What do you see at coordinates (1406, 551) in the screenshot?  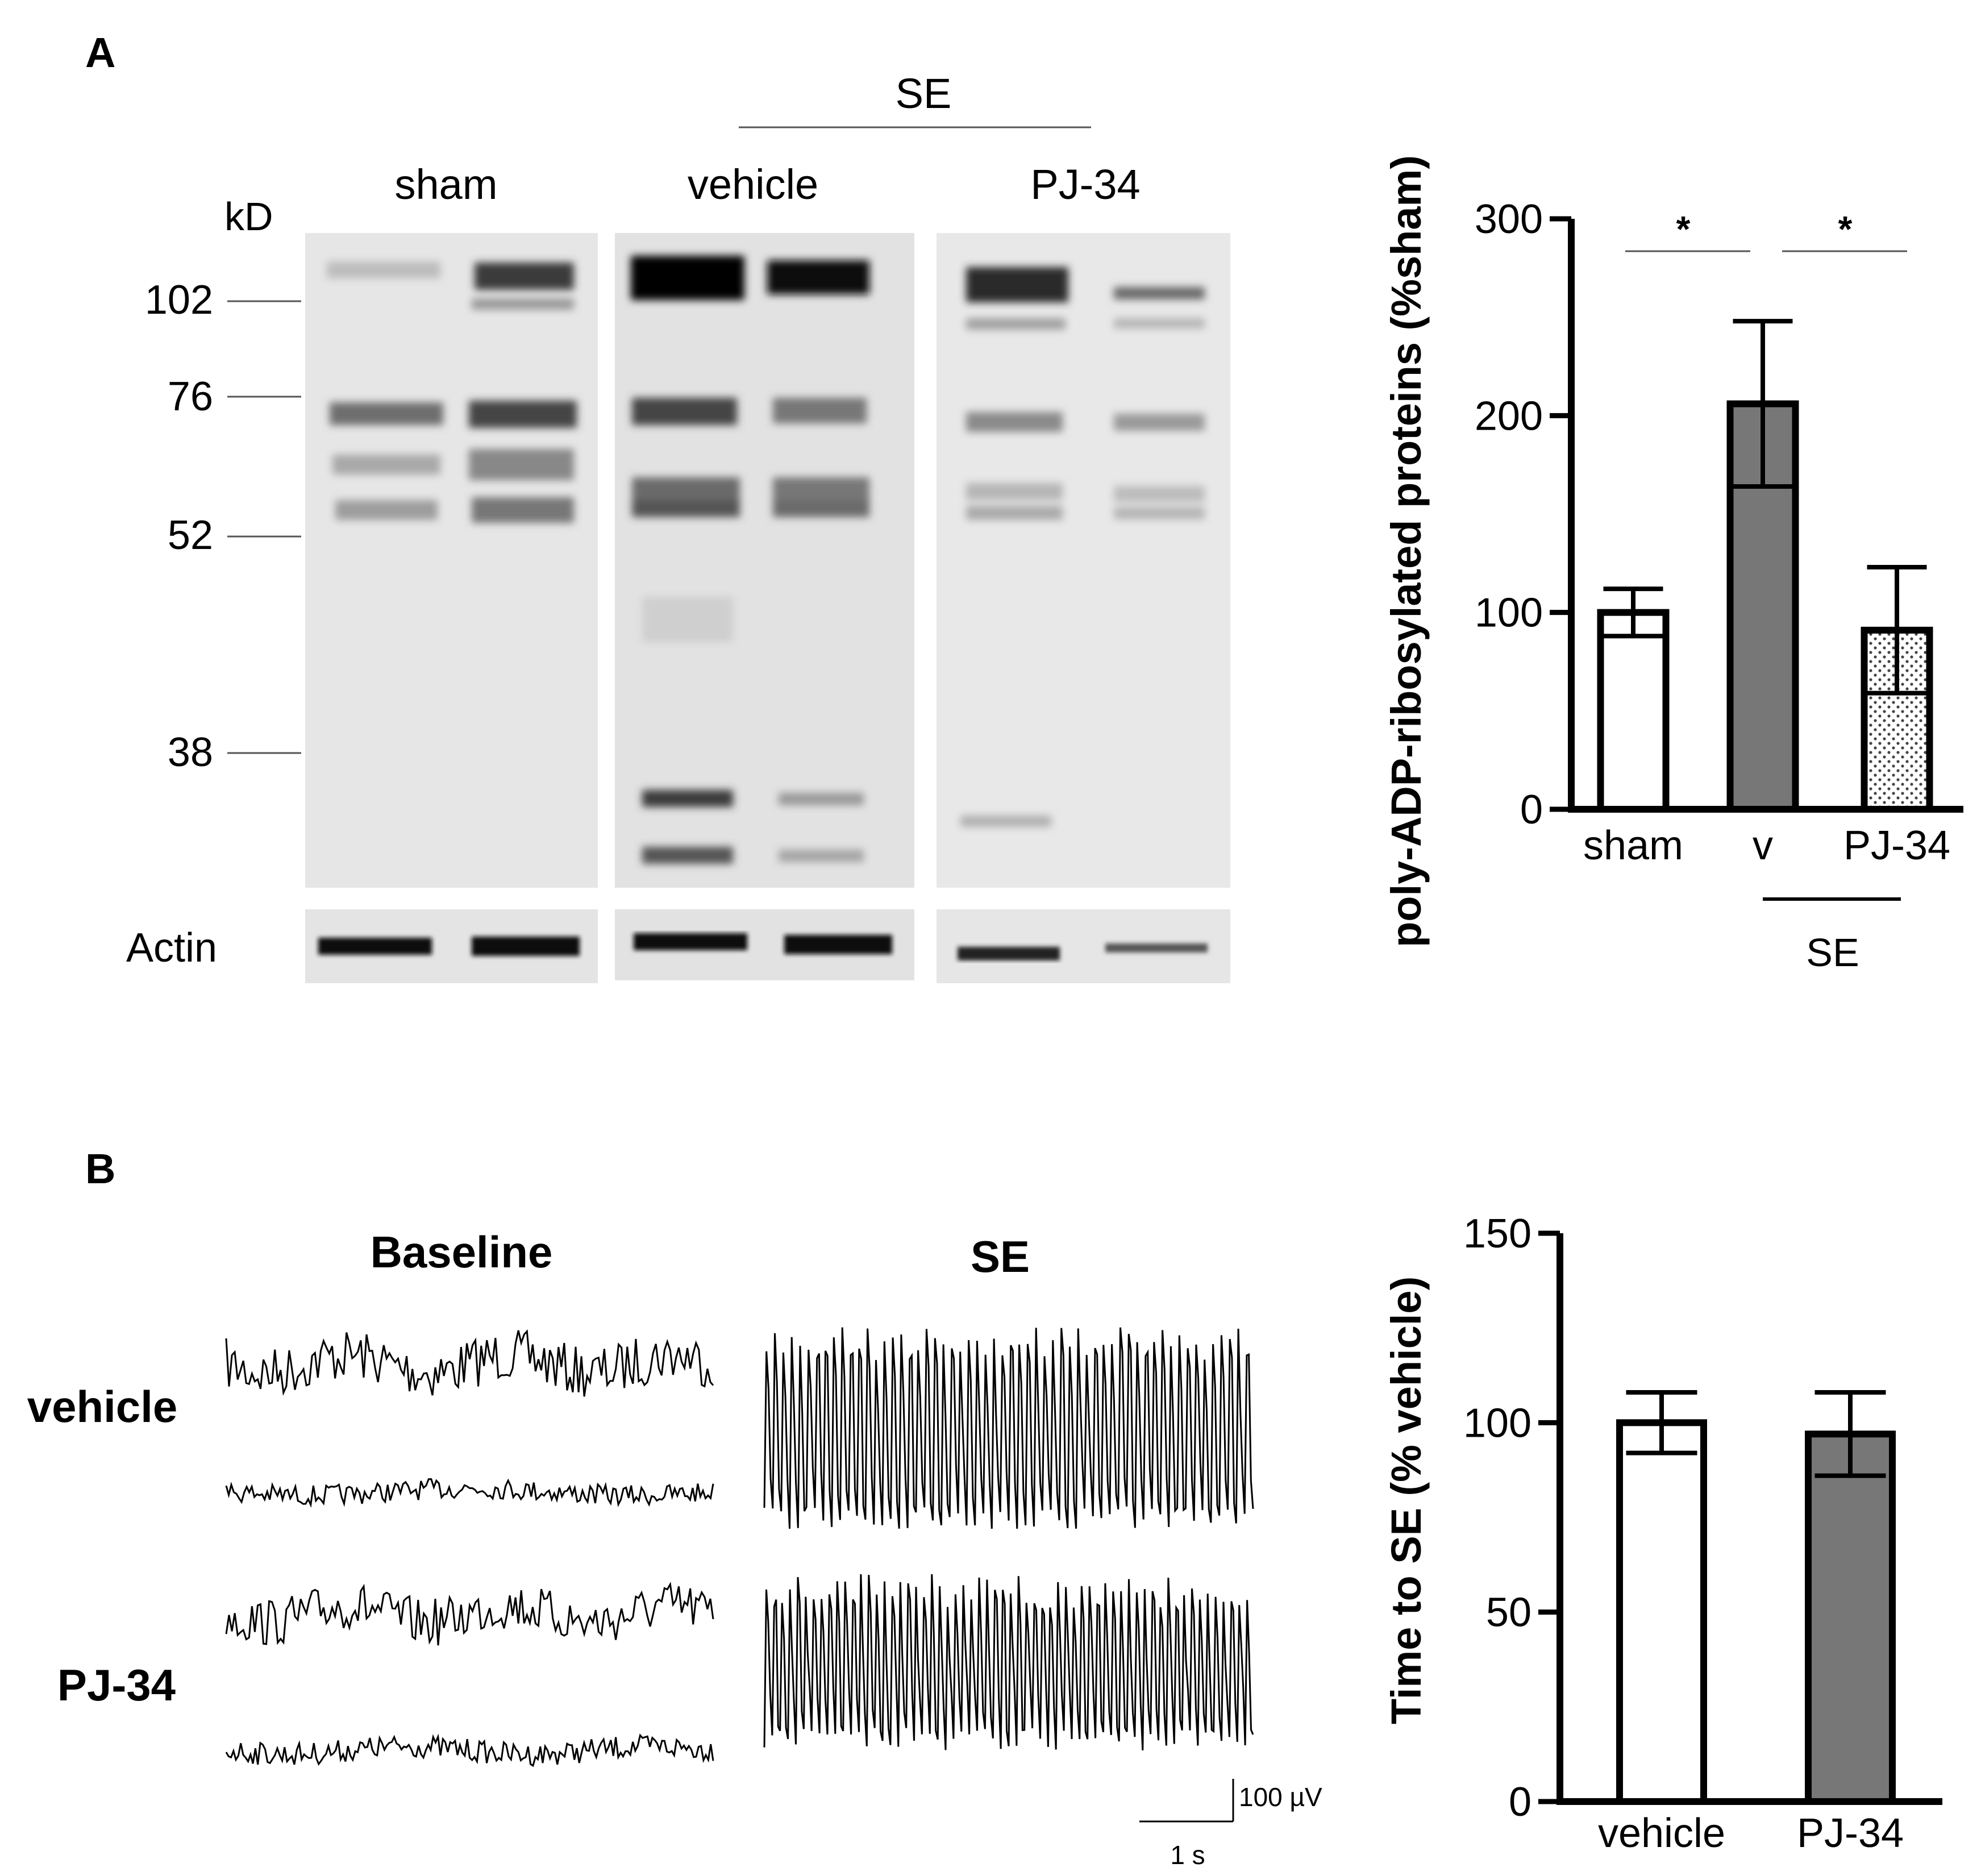 I see `chart-a-ylabel: poly-ADP-ribosylated proteins (%sham)` at bounding box center [1406, 551].